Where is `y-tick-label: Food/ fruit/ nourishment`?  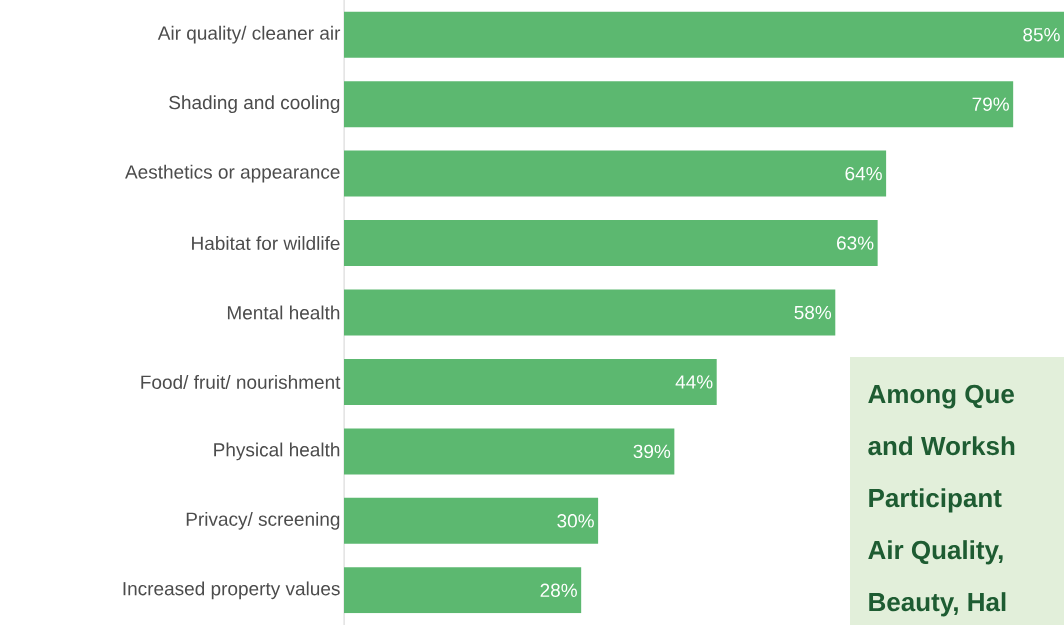
y-tick-label: Food/ fruit/ nourishment is located at coordinates (241, 381).